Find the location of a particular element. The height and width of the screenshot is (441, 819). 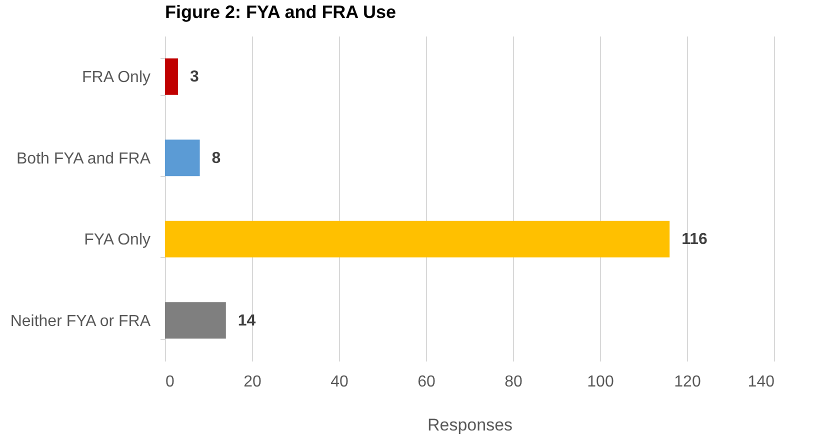

x-tick-label: 0 is located at coordinates (170, 382).